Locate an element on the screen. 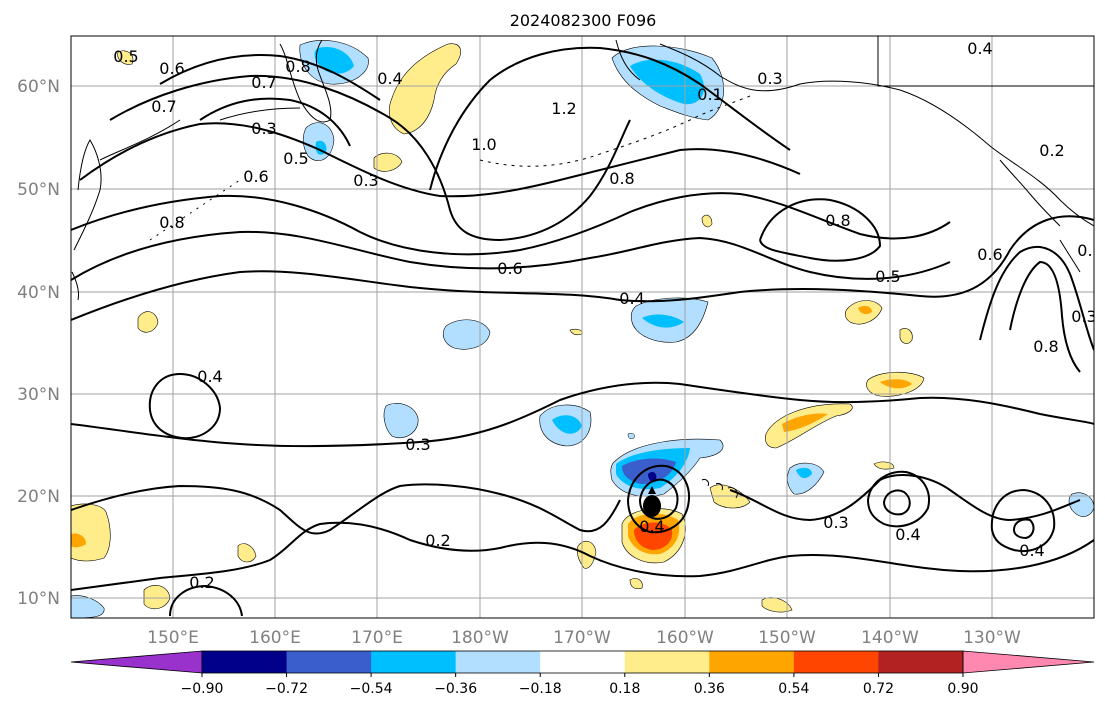  lat-label: 10°N is located at coordinates (38, 599).